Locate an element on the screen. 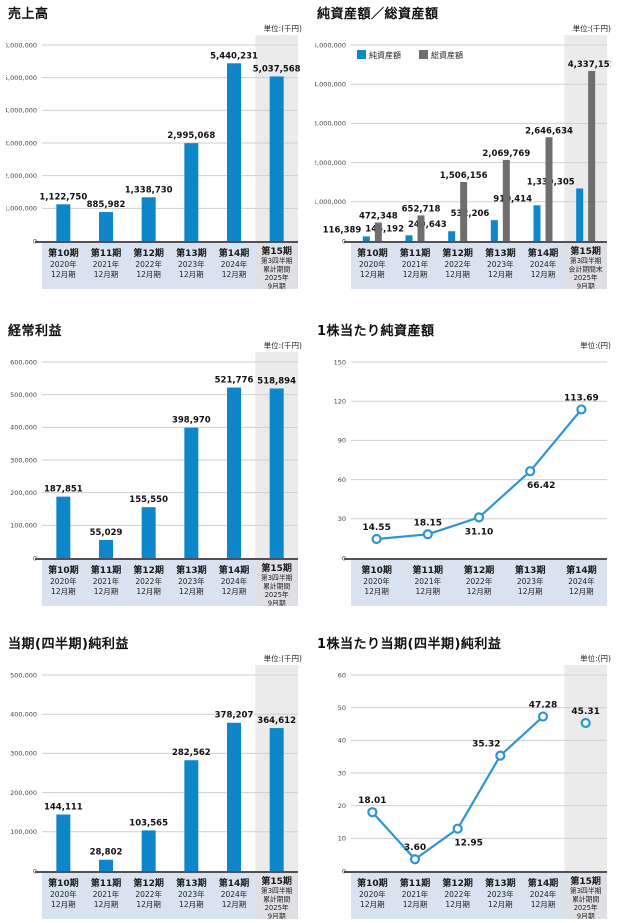  y-tick-label: 10 is located at coordinates (342, 839).